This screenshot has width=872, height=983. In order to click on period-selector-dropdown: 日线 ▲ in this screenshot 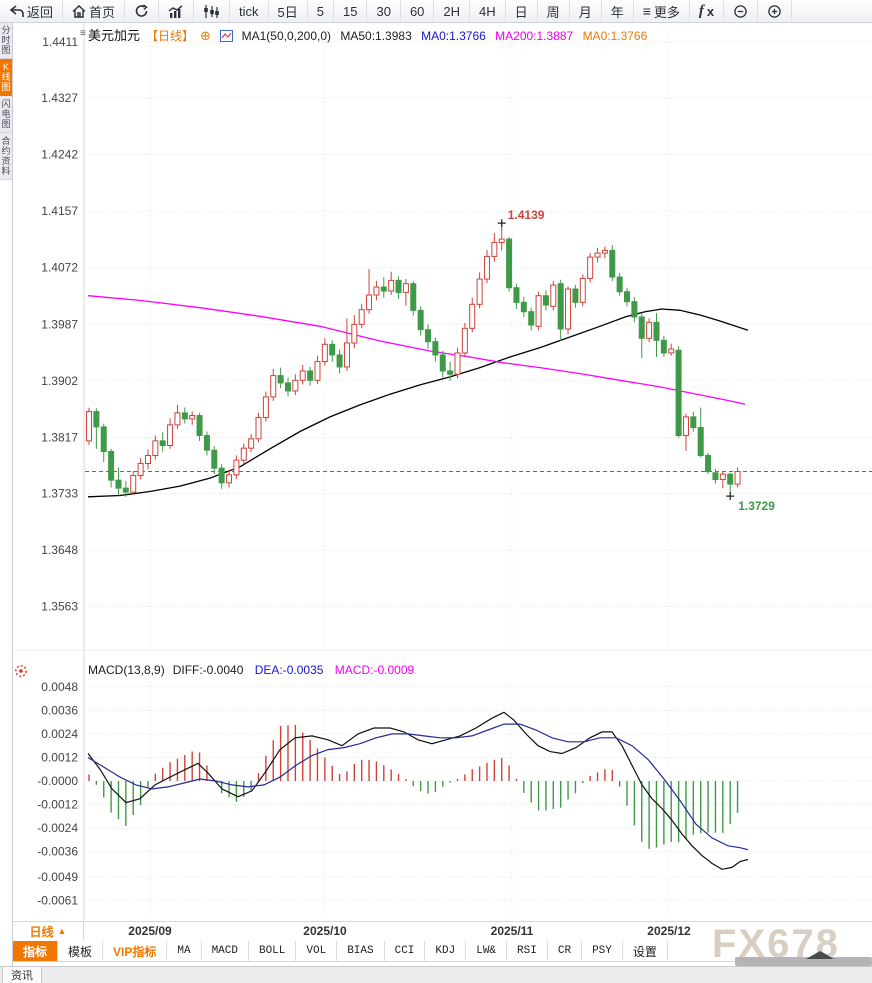, I will do `click(48, 931)`.